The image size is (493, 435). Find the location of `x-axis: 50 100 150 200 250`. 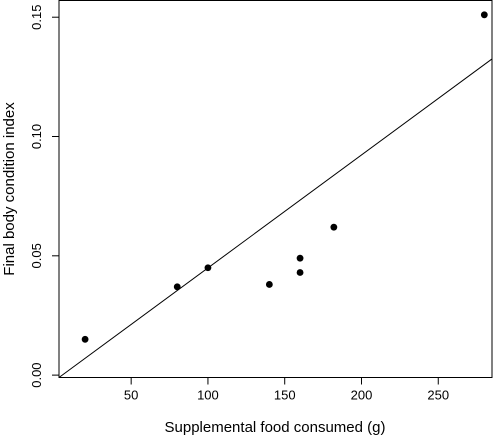

x-axis: 50 100 150 200 250 is located at coordinates (286, 390).